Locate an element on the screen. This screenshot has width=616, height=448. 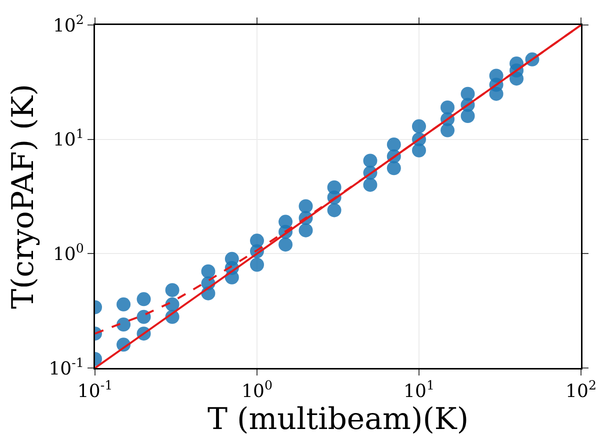
x-tick-label: 10$^{2}$ is located at coordinates (581, 390).